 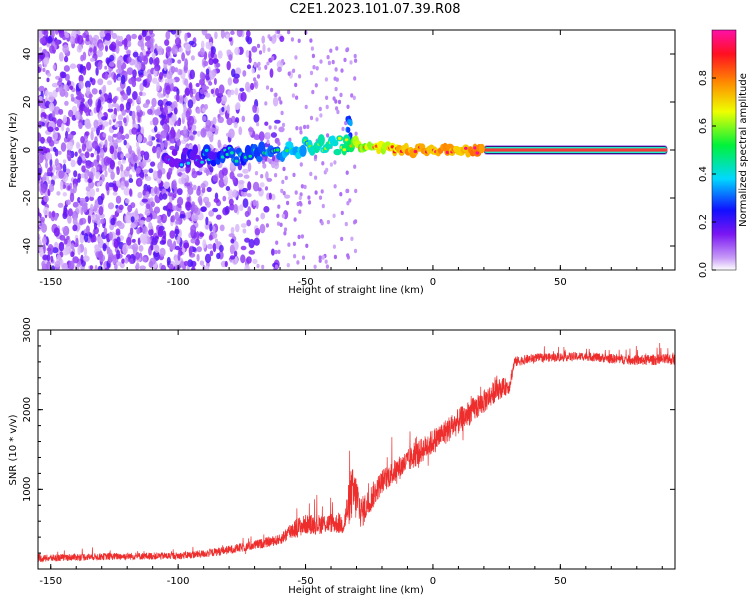 What do you see at coordinates (27, 150) in the screenshot?
I see `spectrogram-y-tick-label: 0` at bounding box center [27, 150].